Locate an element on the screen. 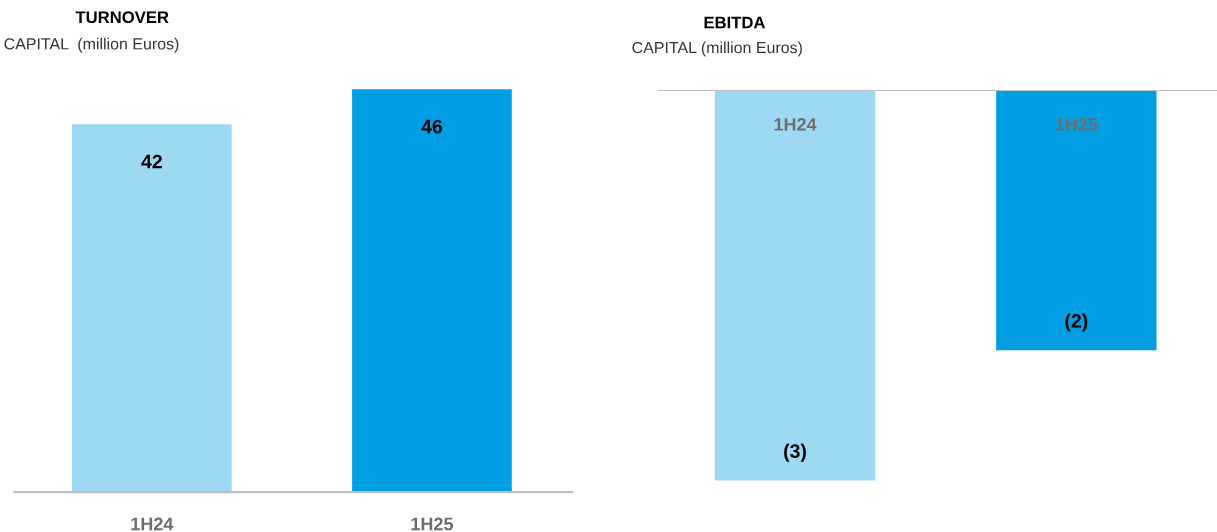 The image size is (1217, 532). data-label: (3) is located at coordinates (795, 452).